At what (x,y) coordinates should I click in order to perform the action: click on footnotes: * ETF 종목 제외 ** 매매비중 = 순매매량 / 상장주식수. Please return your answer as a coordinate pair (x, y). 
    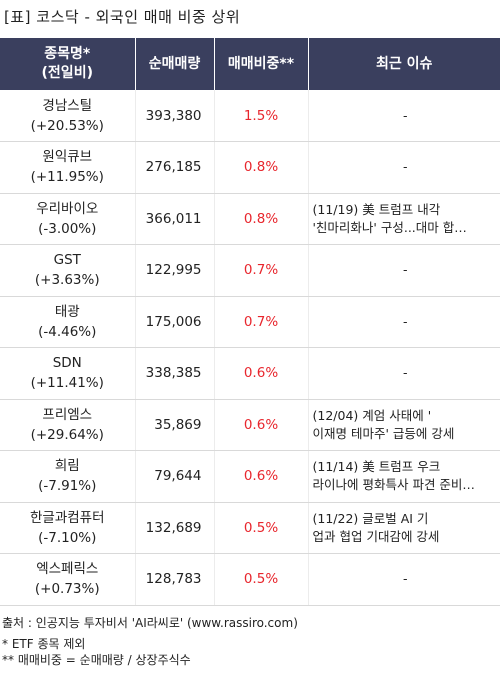
    Looking at the image, I should click on (96, 652).